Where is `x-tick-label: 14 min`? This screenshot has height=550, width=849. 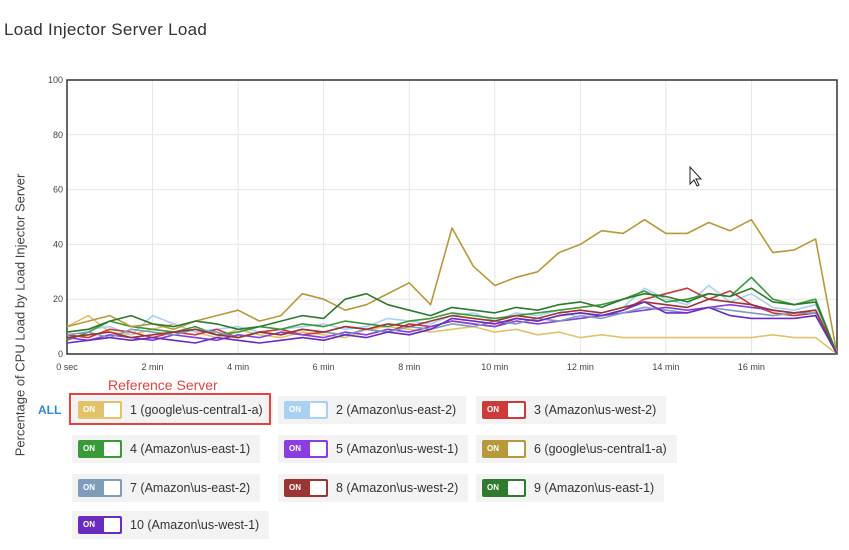 x-tick-label: 14 min is located at coordinates (665, 367).